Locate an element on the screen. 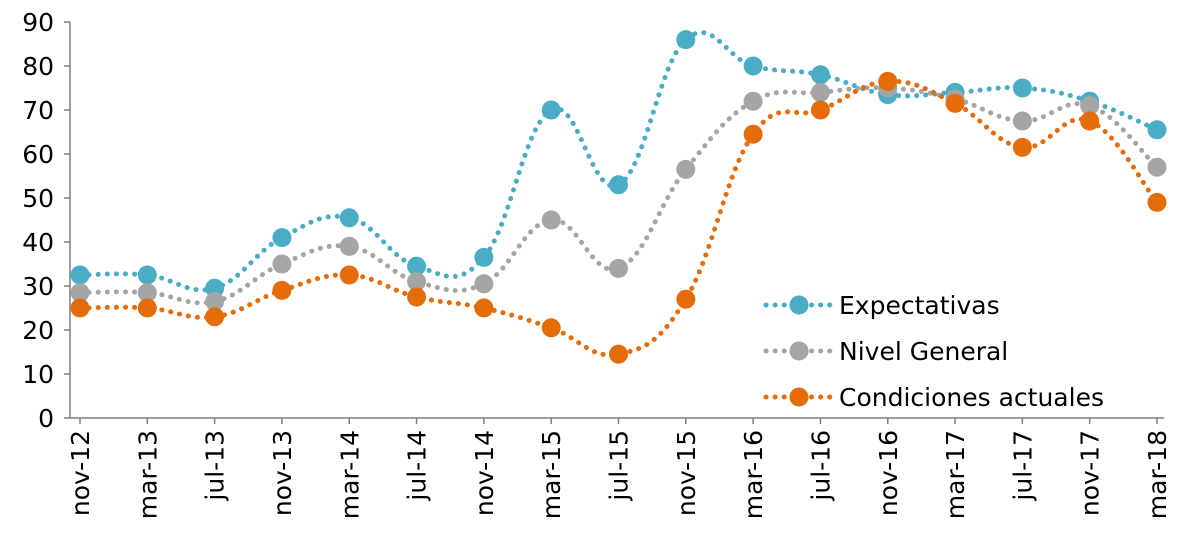  y-tick-label: 40 is located at coordinates (38, 242).